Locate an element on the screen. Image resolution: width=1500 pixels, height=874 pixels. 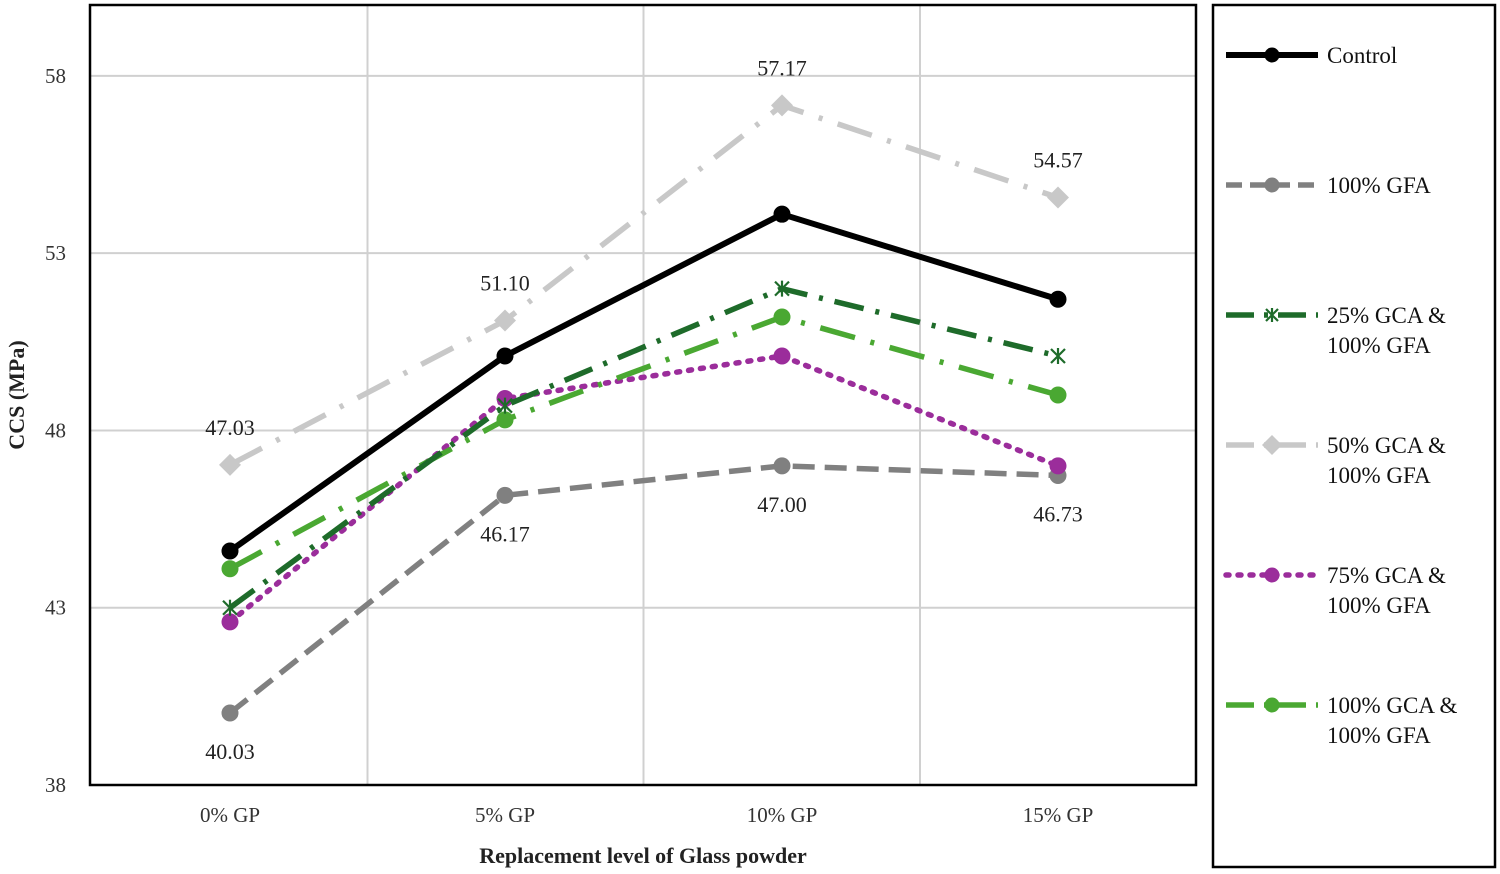
y-tick-label: 58 is located at coordinates (55, 76).